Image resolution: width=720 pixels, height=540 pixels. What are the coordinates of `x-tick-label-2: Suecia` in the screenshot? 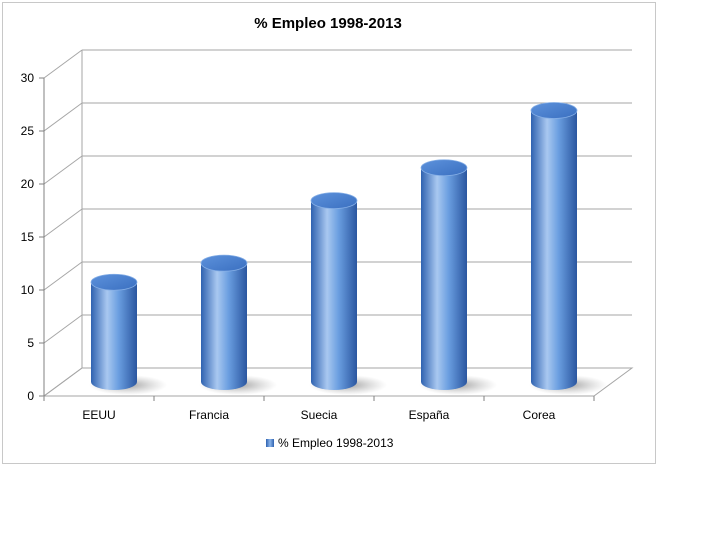 It's located at (319, 415).